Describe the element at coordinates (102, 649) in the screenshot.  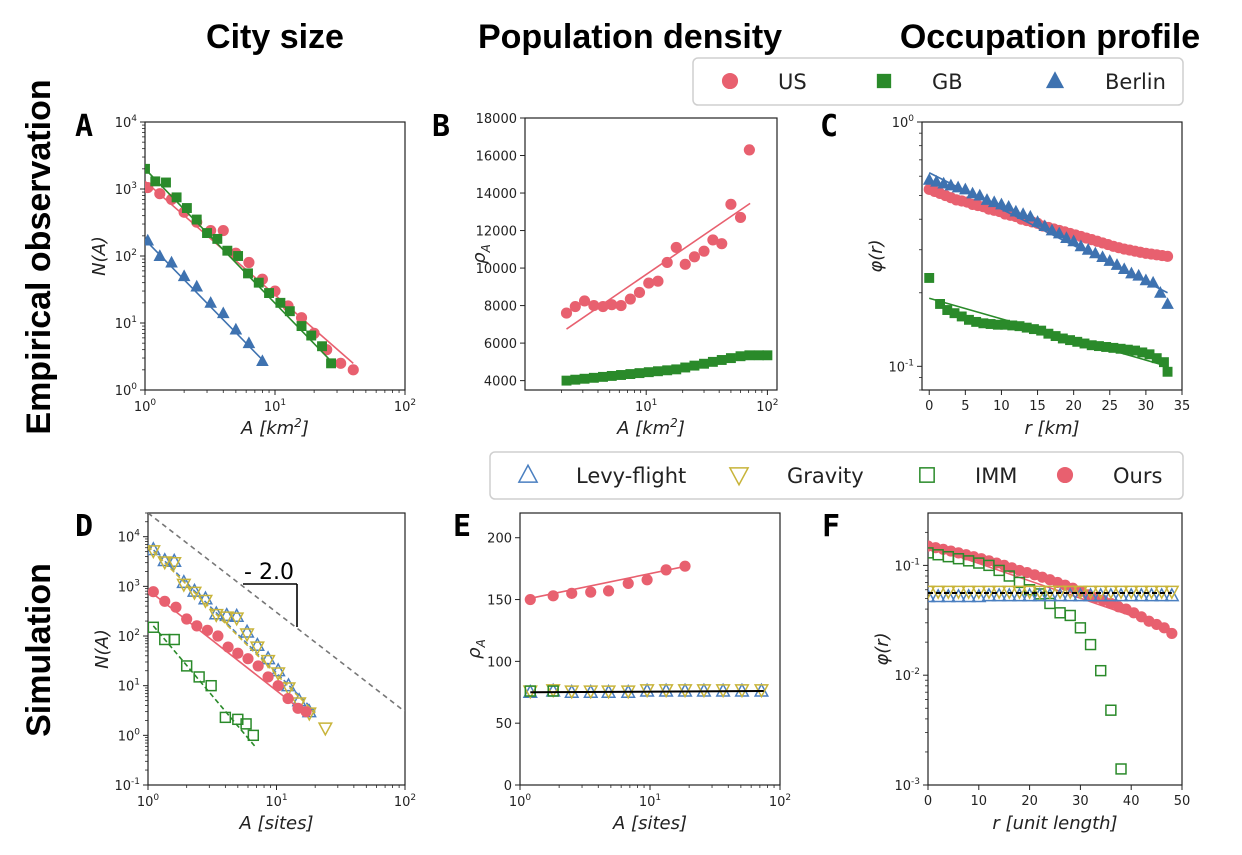
I see `y-axis-label: N(A)` at that location.